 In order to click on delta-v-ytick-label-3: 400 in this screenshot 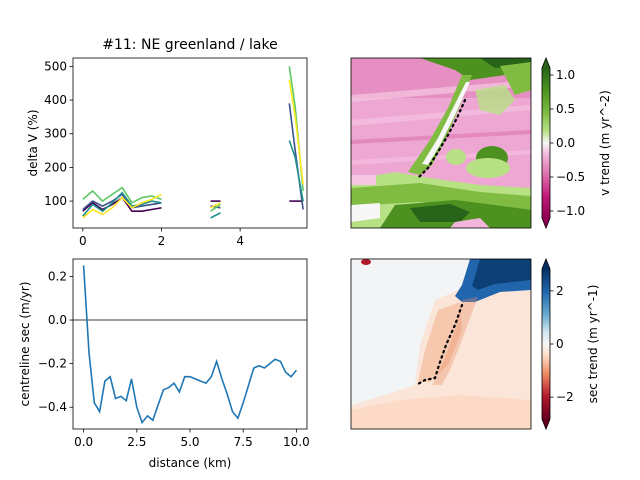, I will do `click(55, 100)`.